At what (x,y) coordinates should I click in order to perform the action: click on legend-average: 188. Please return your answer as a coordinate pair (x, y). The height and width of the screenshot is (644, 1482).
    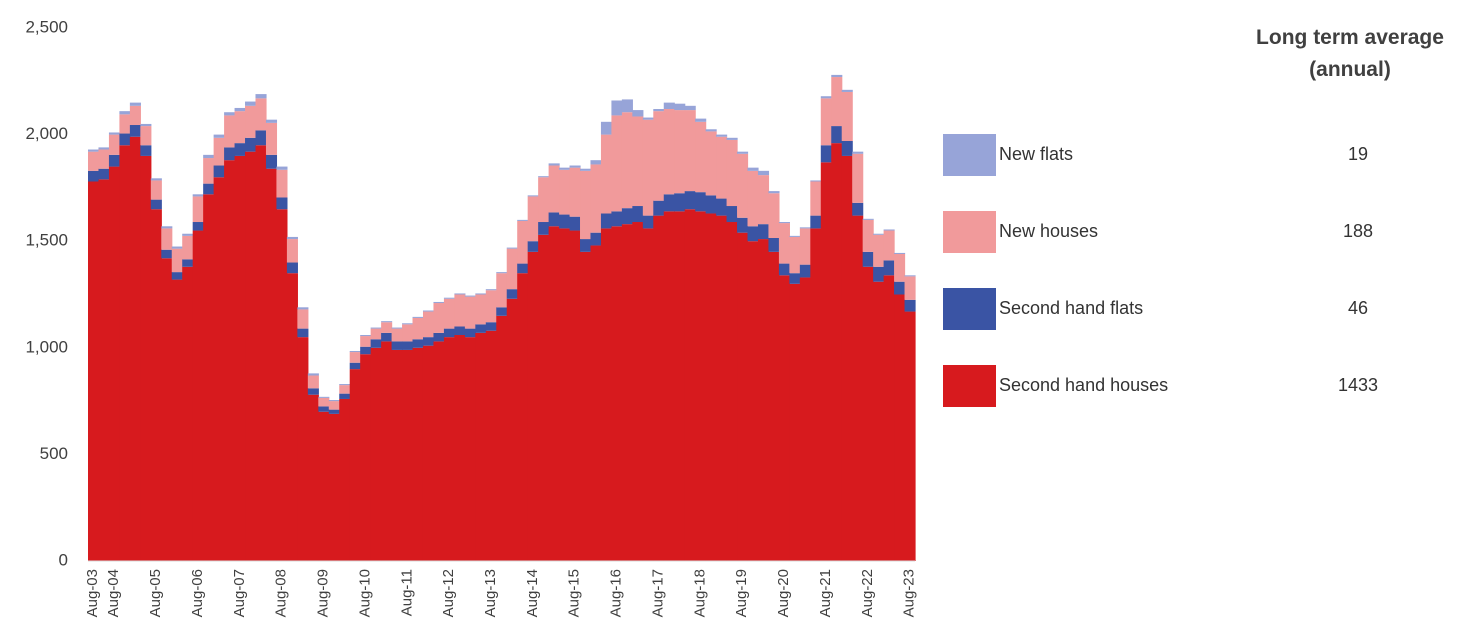
    Looking at the image, I should click on (1358, 231).